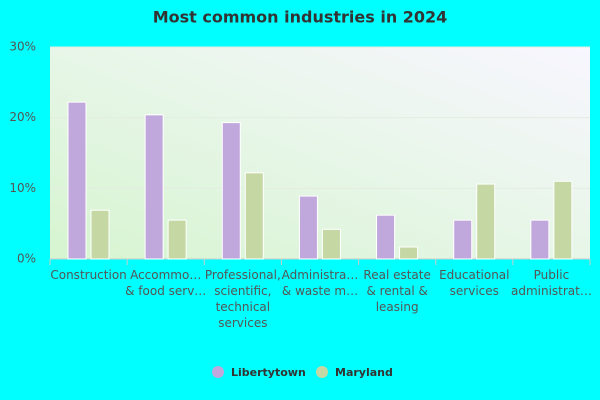  What do you see at coordinates (22, 117) in the screenshot?
I see `y-tick-label: 20%` at bounding box center [22, 117].